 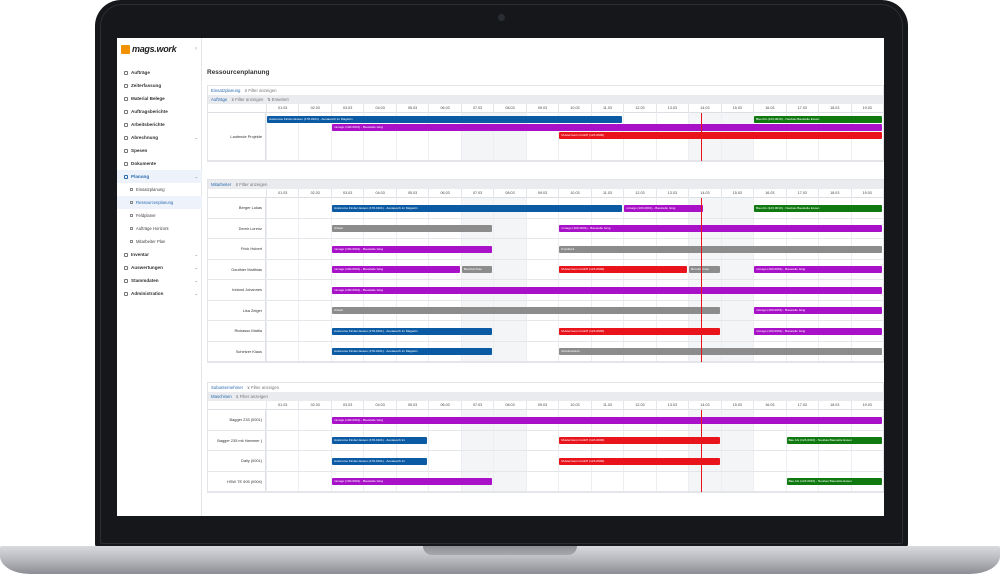 What do you see at coordinates (159, 72) in the screenshot?
I see `sidebar-item-auftr-ge: Aufträge` at bounding box center [159, 72].